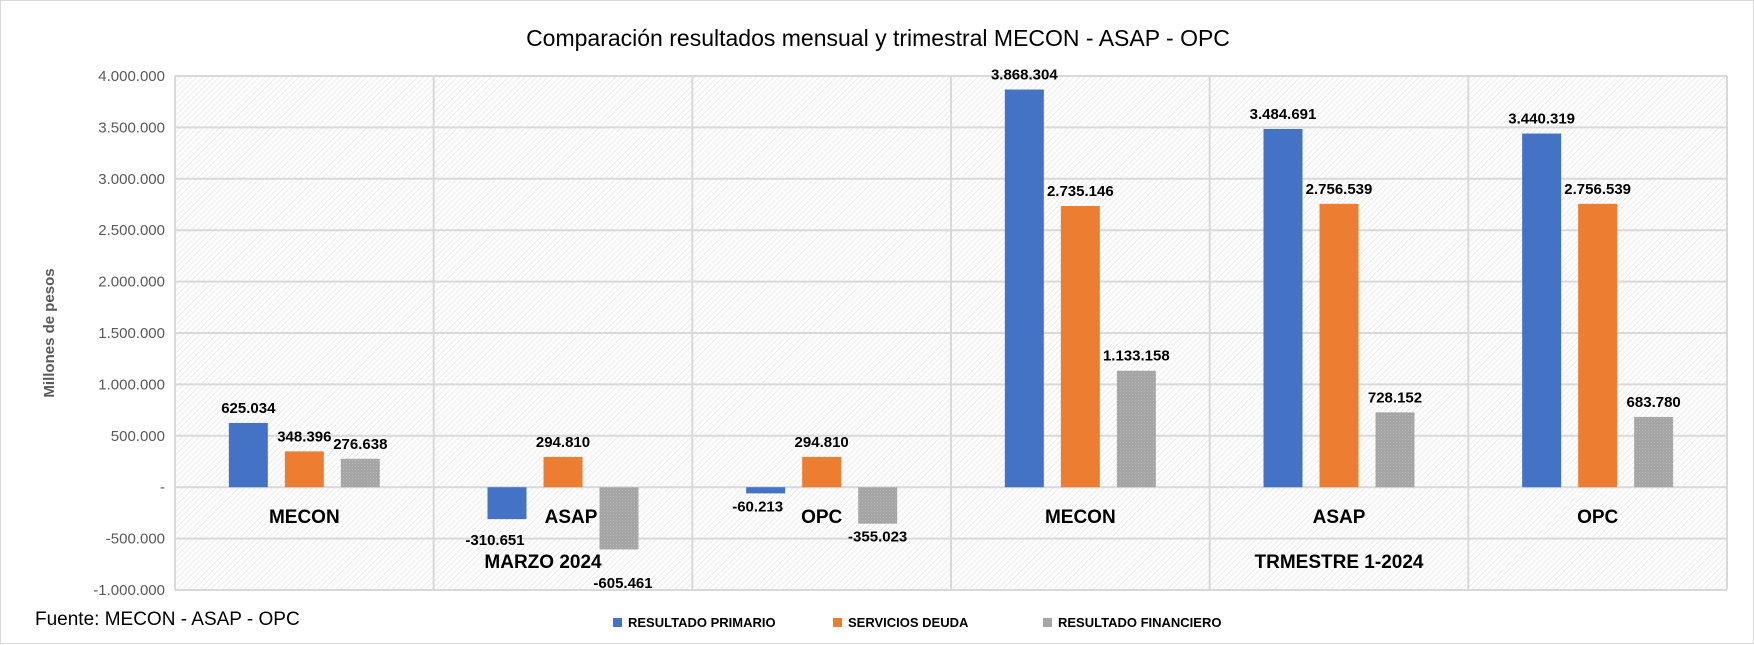  Describe the element at coordinates (702, 622) in the screenshot. I see `legend-entry: RESULTADO PRIMARIO` at that location.